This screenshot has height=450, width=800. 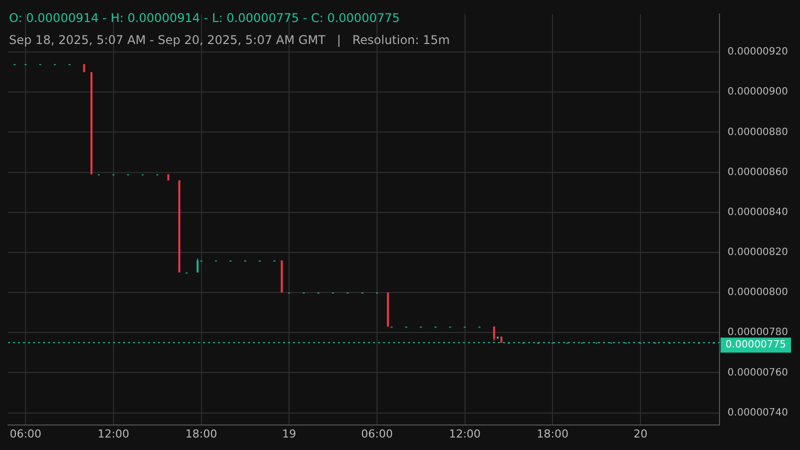 I want to click on y-tick-label: 0.00000760, so click(x=758, y=372).